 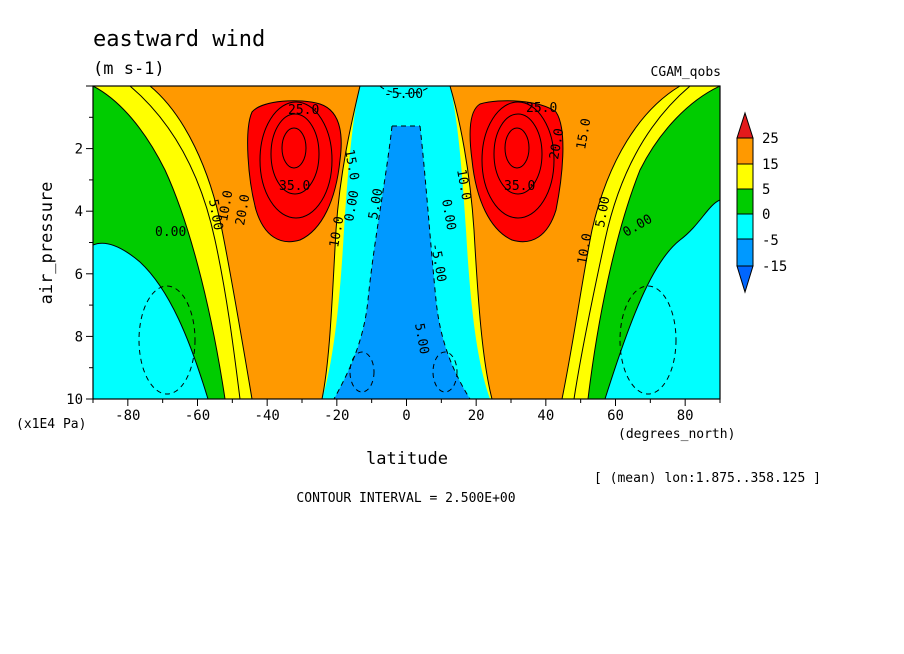 What do you see at coordinates (745, 201) in the screenshot?
I see `colorbar-swatch-green` at bounding box center [745, 201].